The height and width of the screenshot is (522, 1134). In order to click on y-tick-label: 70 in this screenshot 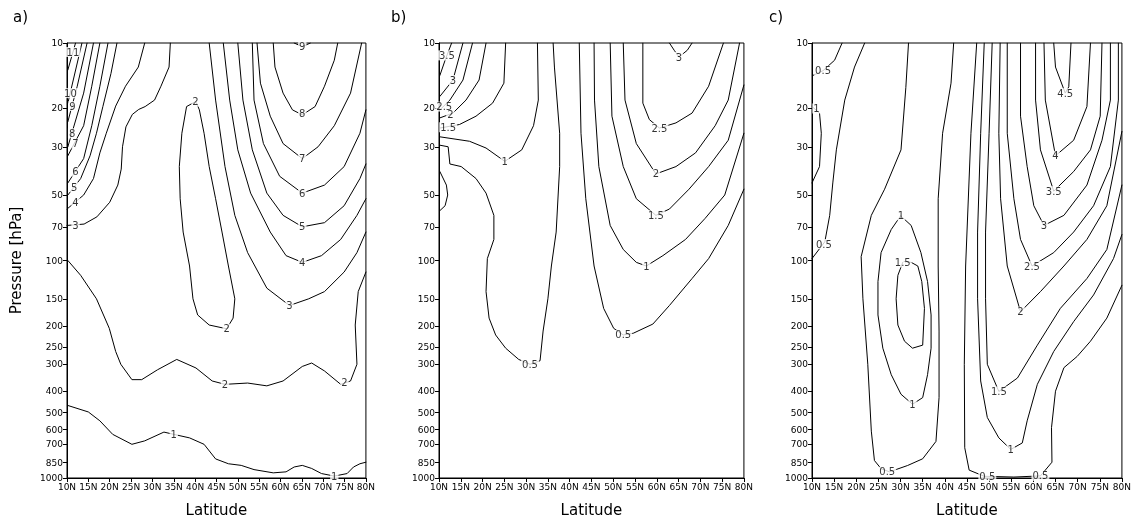, I will do `click(429, 226)`.